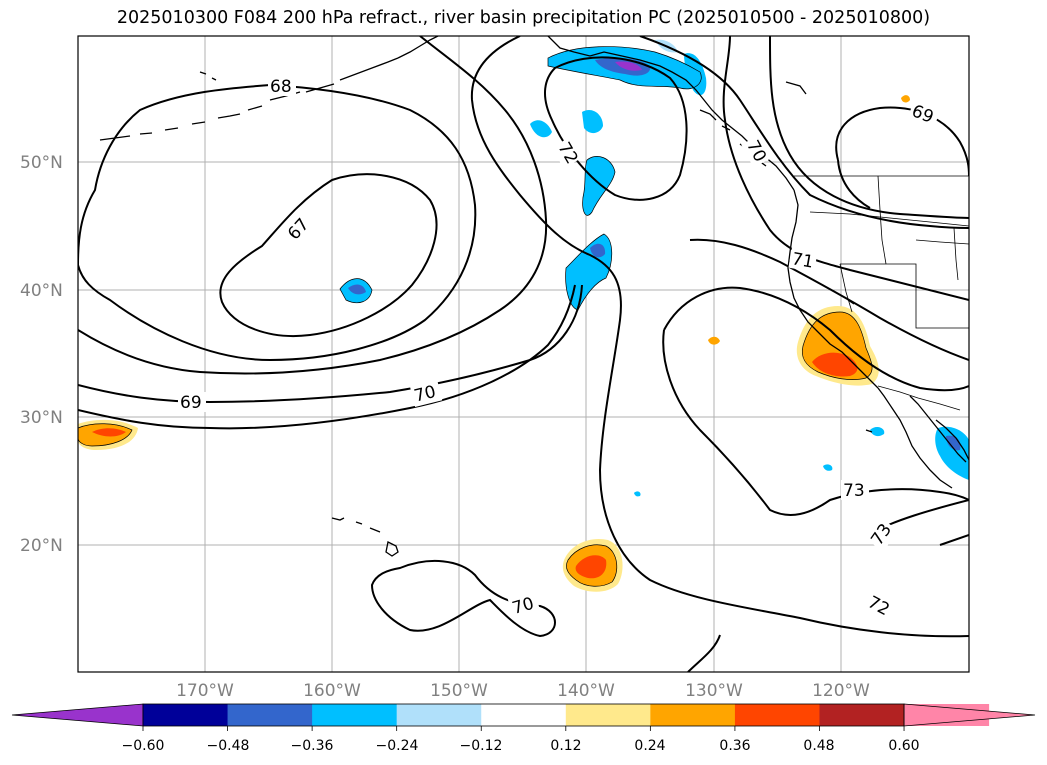 The height and width of the screenshot is (765, 1047). Describe the element at coordinates (41, 546) in the screenshot. I see `lat-label-20: 20°N` at that location.